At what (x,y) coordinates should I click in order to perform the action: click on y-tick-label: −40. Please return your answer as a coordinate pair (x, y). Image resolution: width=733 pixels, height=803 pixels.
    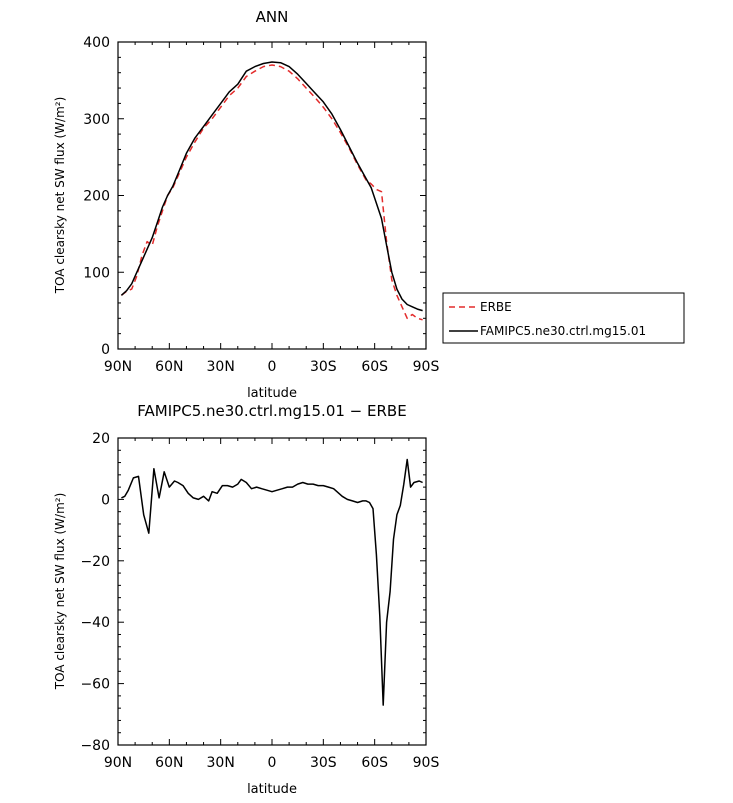
    Looking at the image, I should click on (95, 623).